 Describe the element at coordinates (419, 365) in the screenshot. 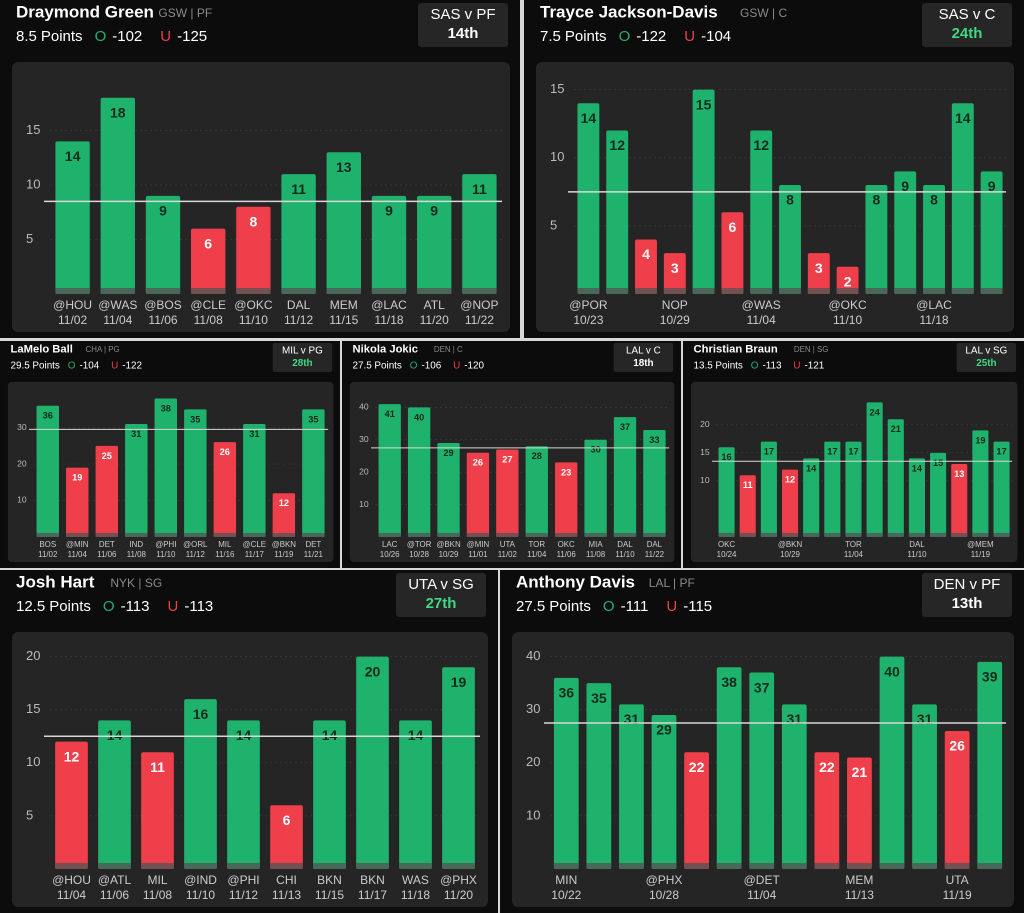

I see `prop-line: 27.5 Points O -106 U -120` at that location.